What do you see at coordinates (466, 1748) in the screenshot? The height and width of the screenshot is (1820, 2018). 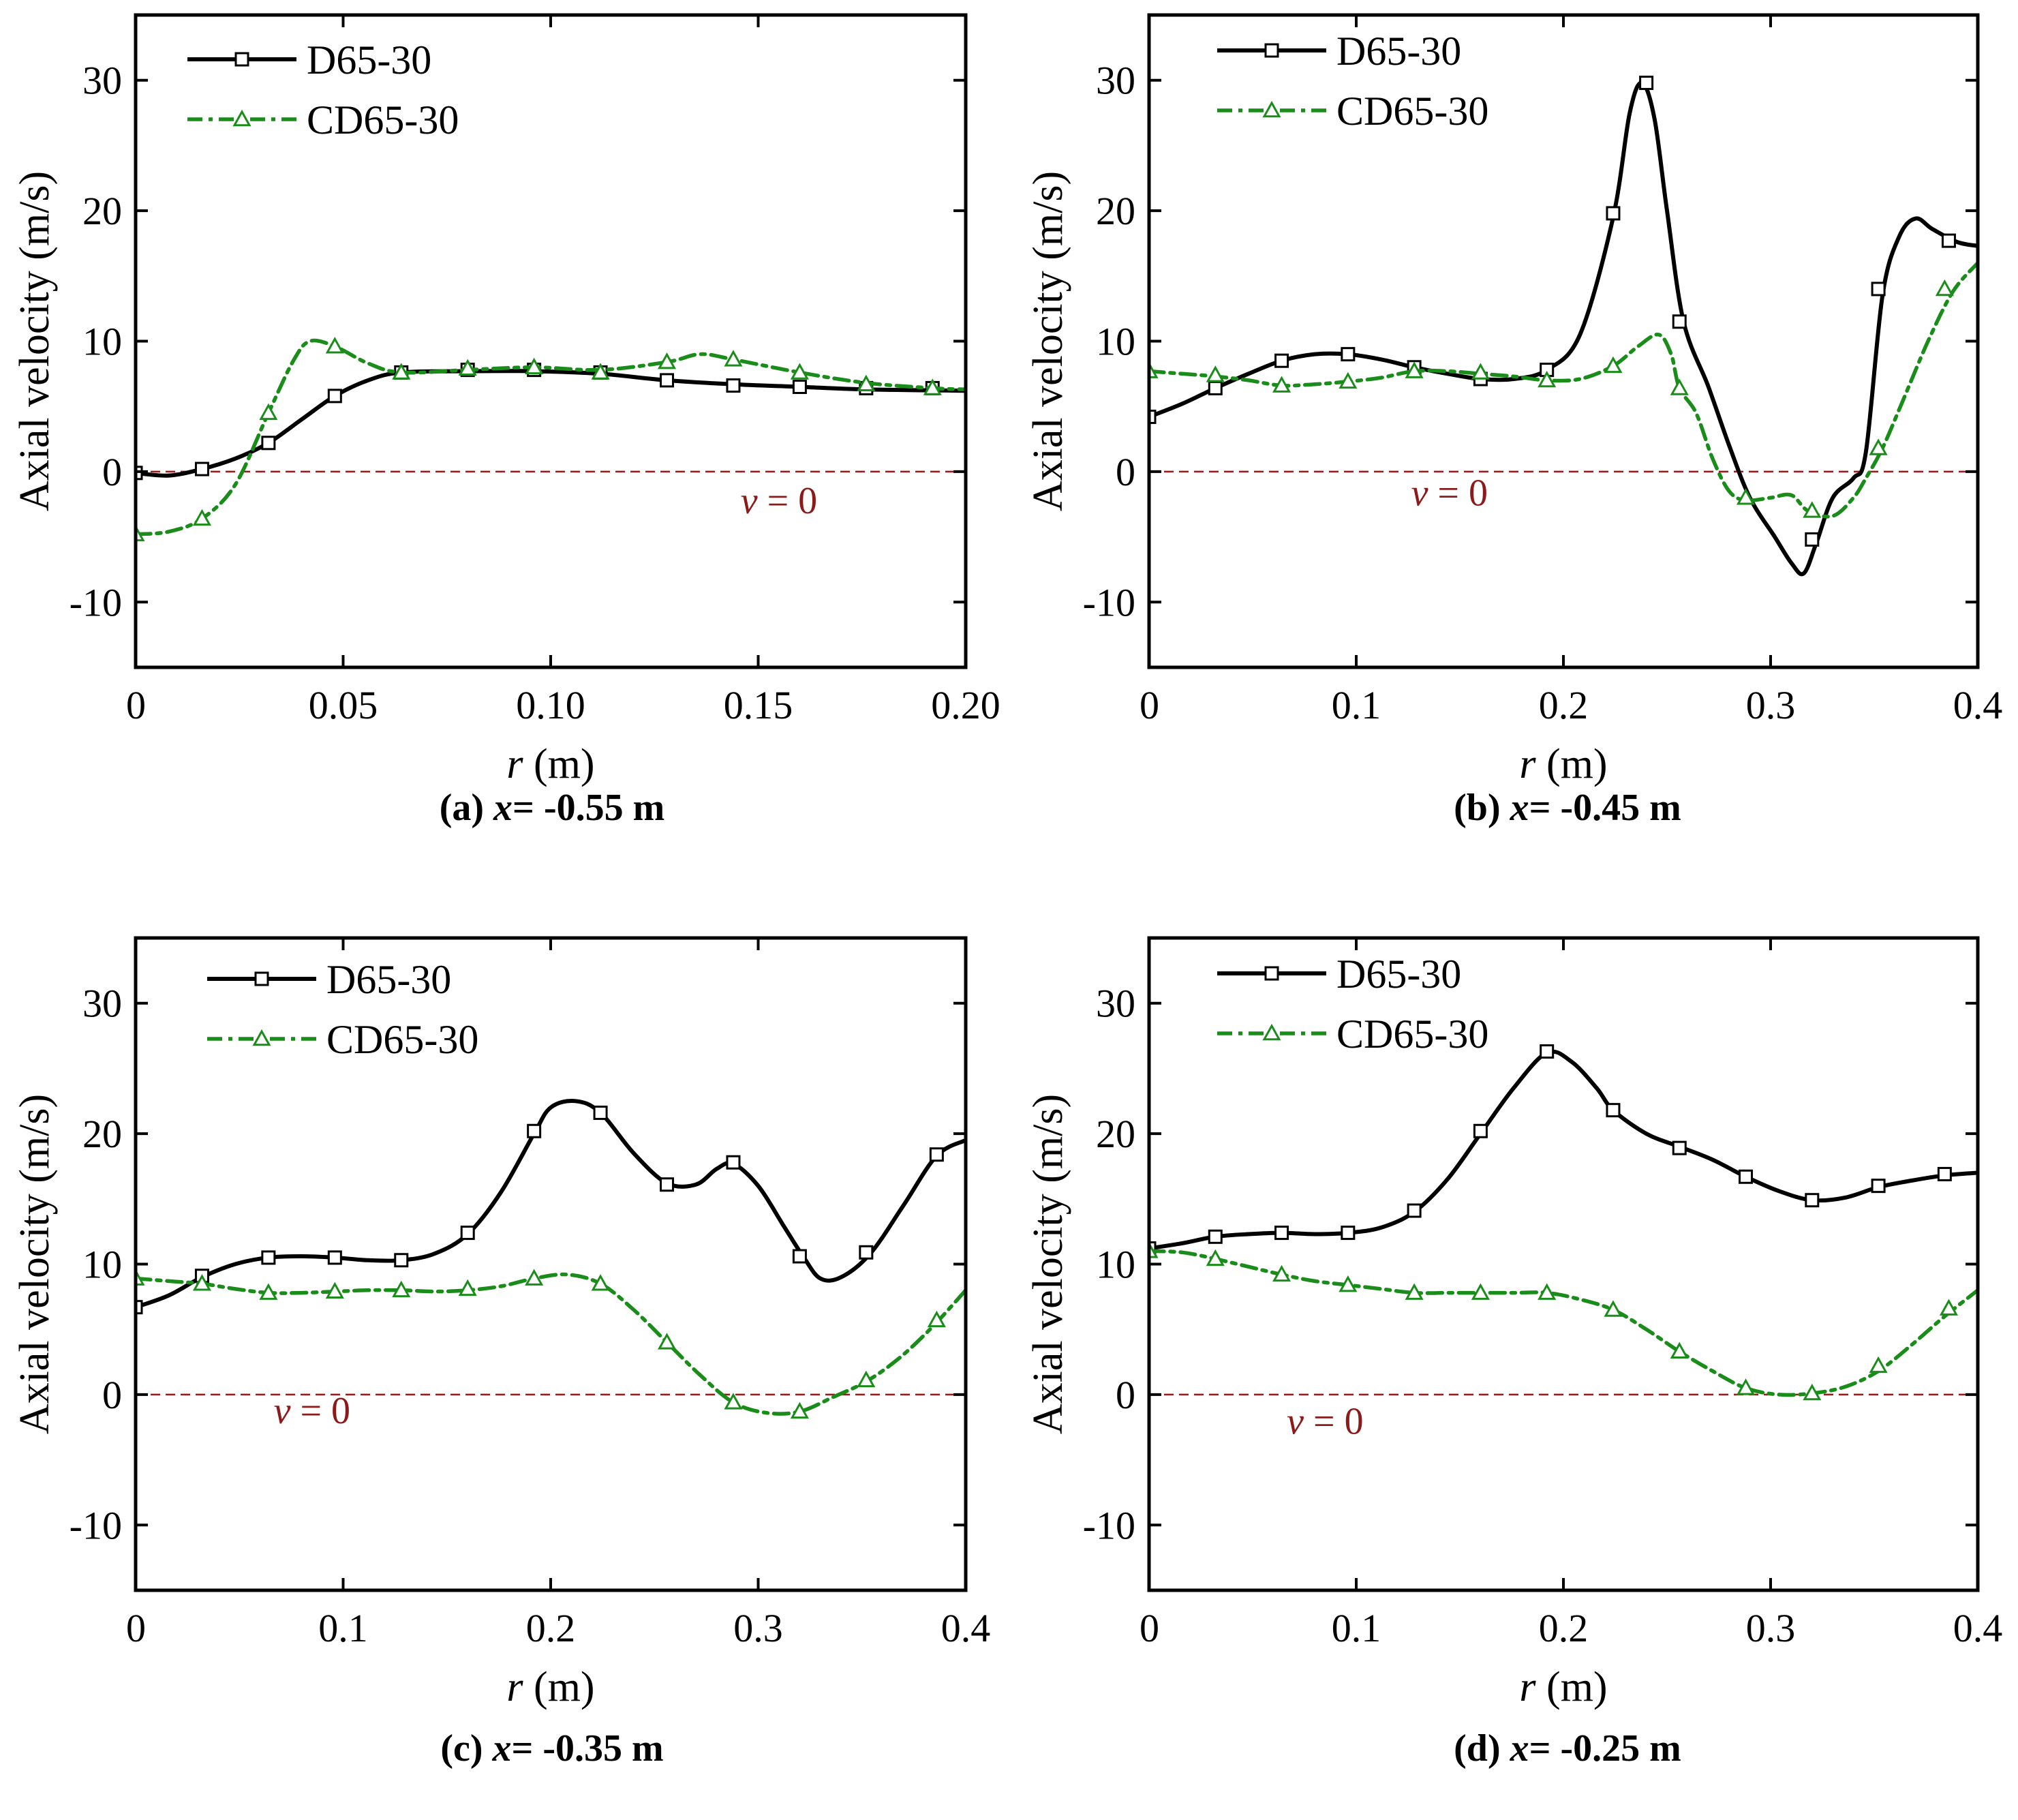 I see `caption-prefix: (c)` at bounding box center [466, 1748].